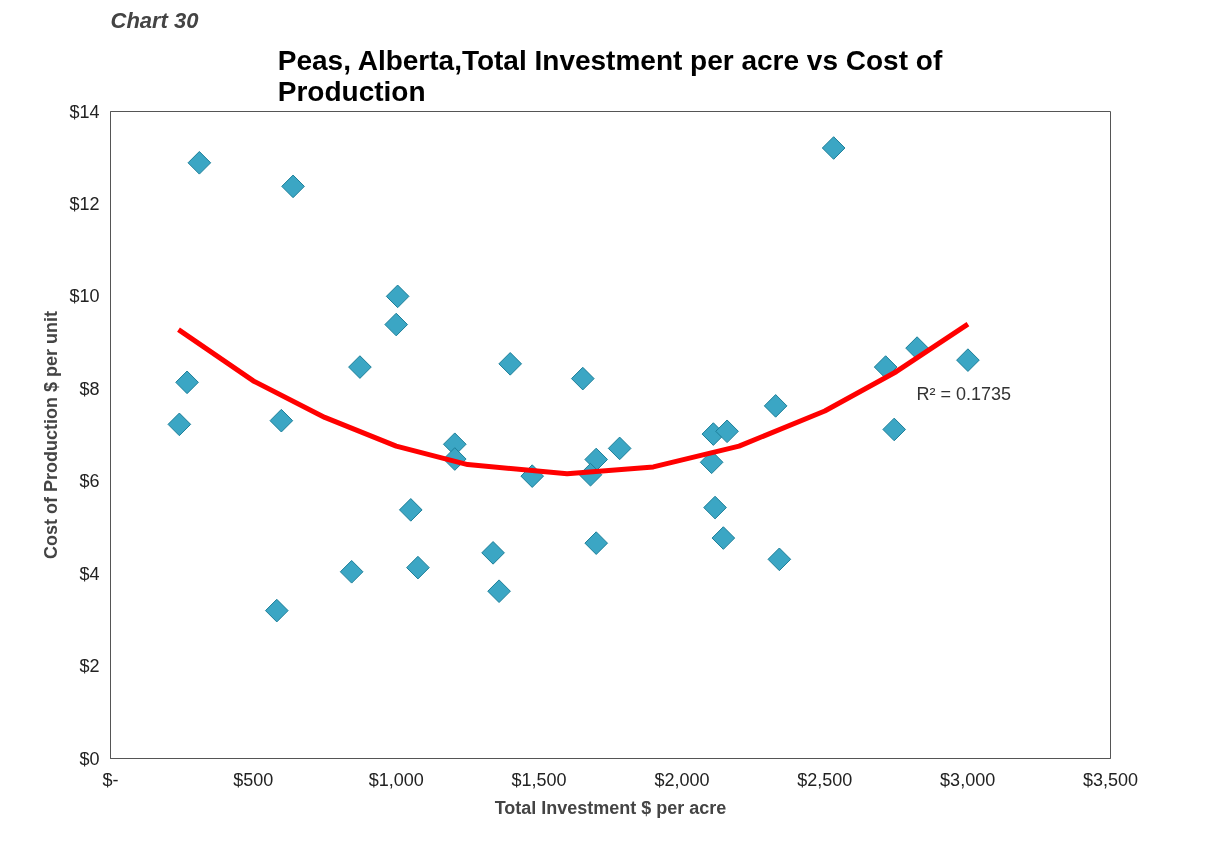 The height and width of the screenshot is (843, 1224). What do you see at coordinates (1110, 779) in the screenshot?
I see `x-tick-label: $3,500` at bounding box center [1110, 779].